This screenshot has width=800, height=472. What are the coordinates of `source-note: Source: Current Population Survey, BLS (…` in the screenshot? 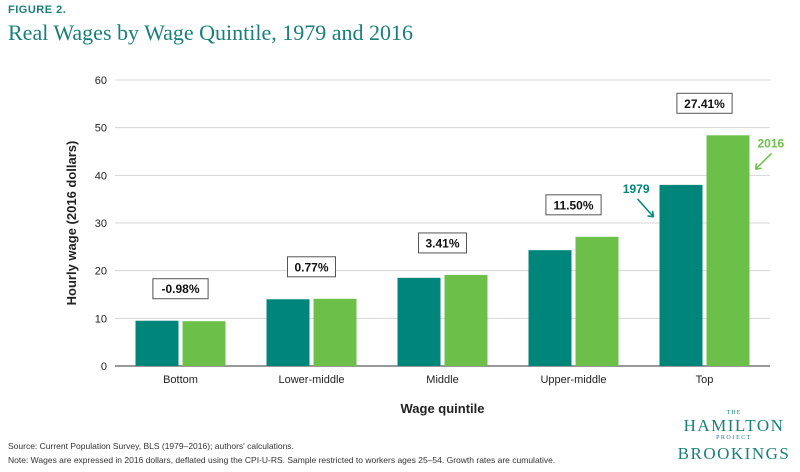 It's located at (151, 446).